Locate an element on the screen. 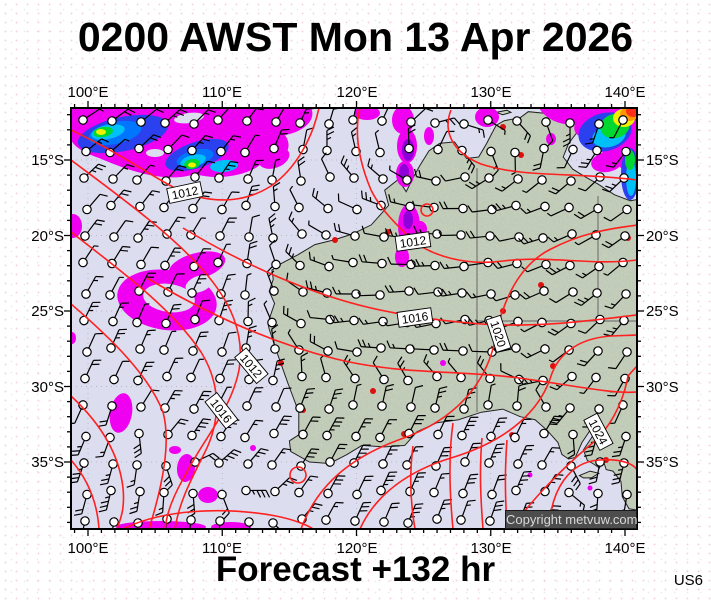 The height and width of the screenshot is (600, 711). isobar is located at coordinates (391, 335).